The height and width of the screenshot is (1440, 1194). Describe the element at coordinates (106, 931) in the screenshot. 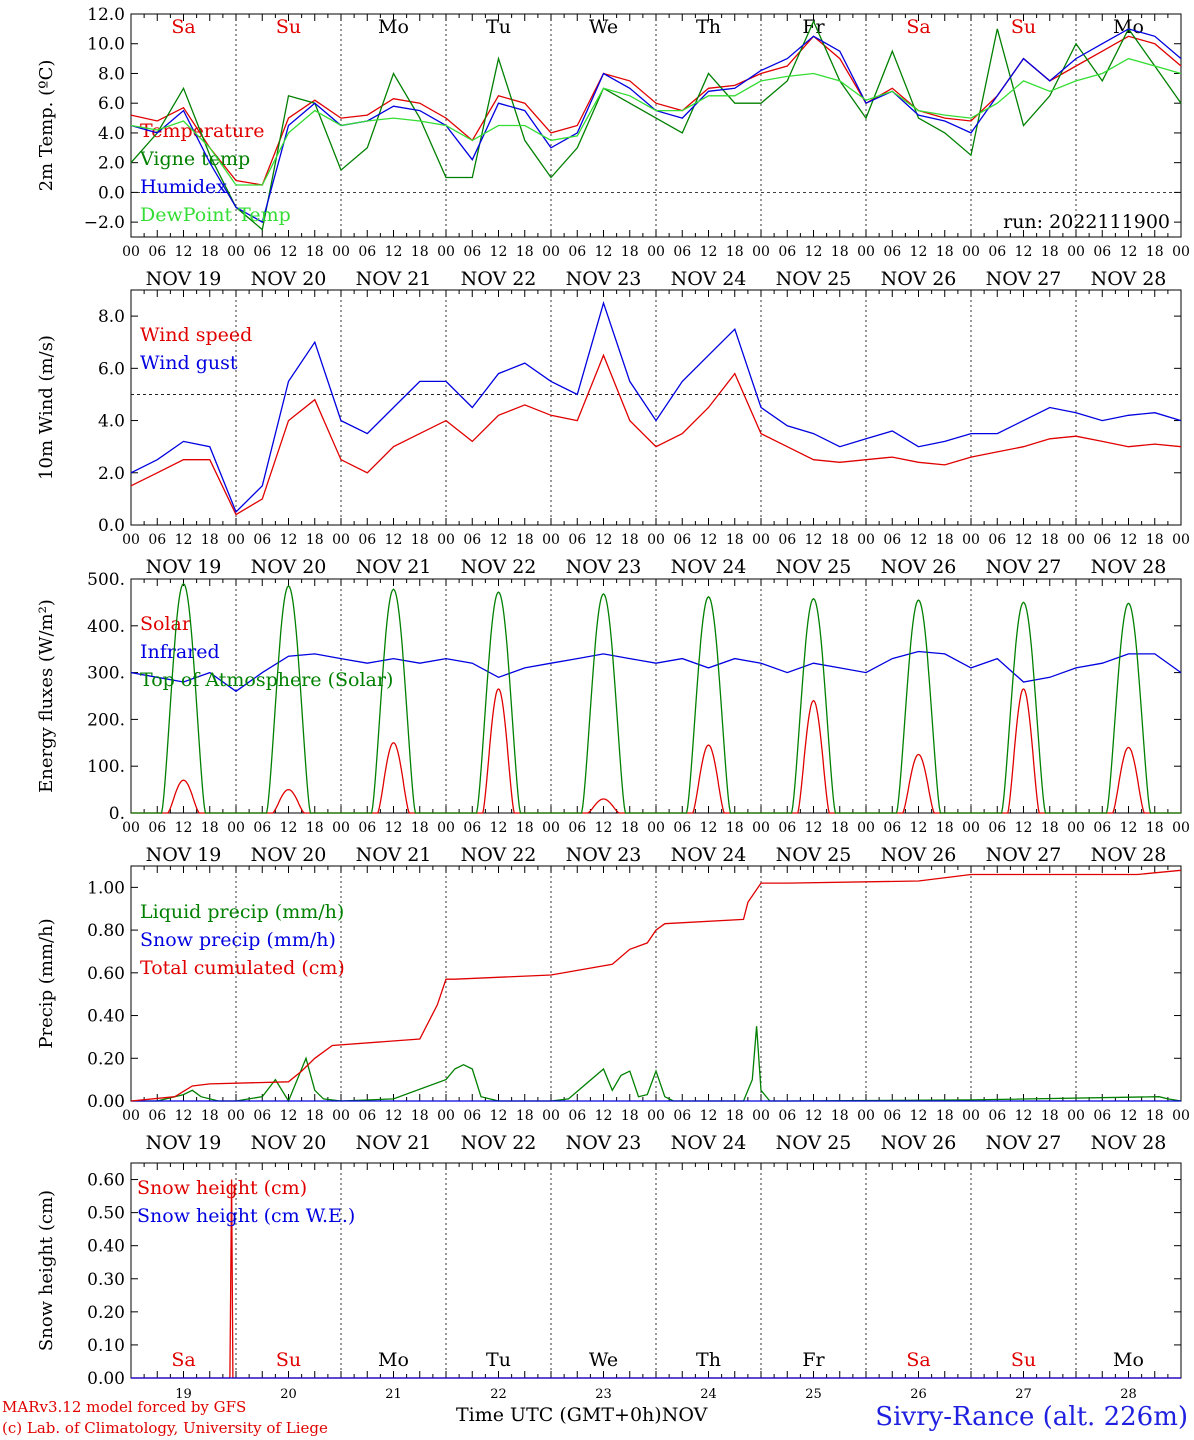

I see `y-tick-label: 0.80` at that location.